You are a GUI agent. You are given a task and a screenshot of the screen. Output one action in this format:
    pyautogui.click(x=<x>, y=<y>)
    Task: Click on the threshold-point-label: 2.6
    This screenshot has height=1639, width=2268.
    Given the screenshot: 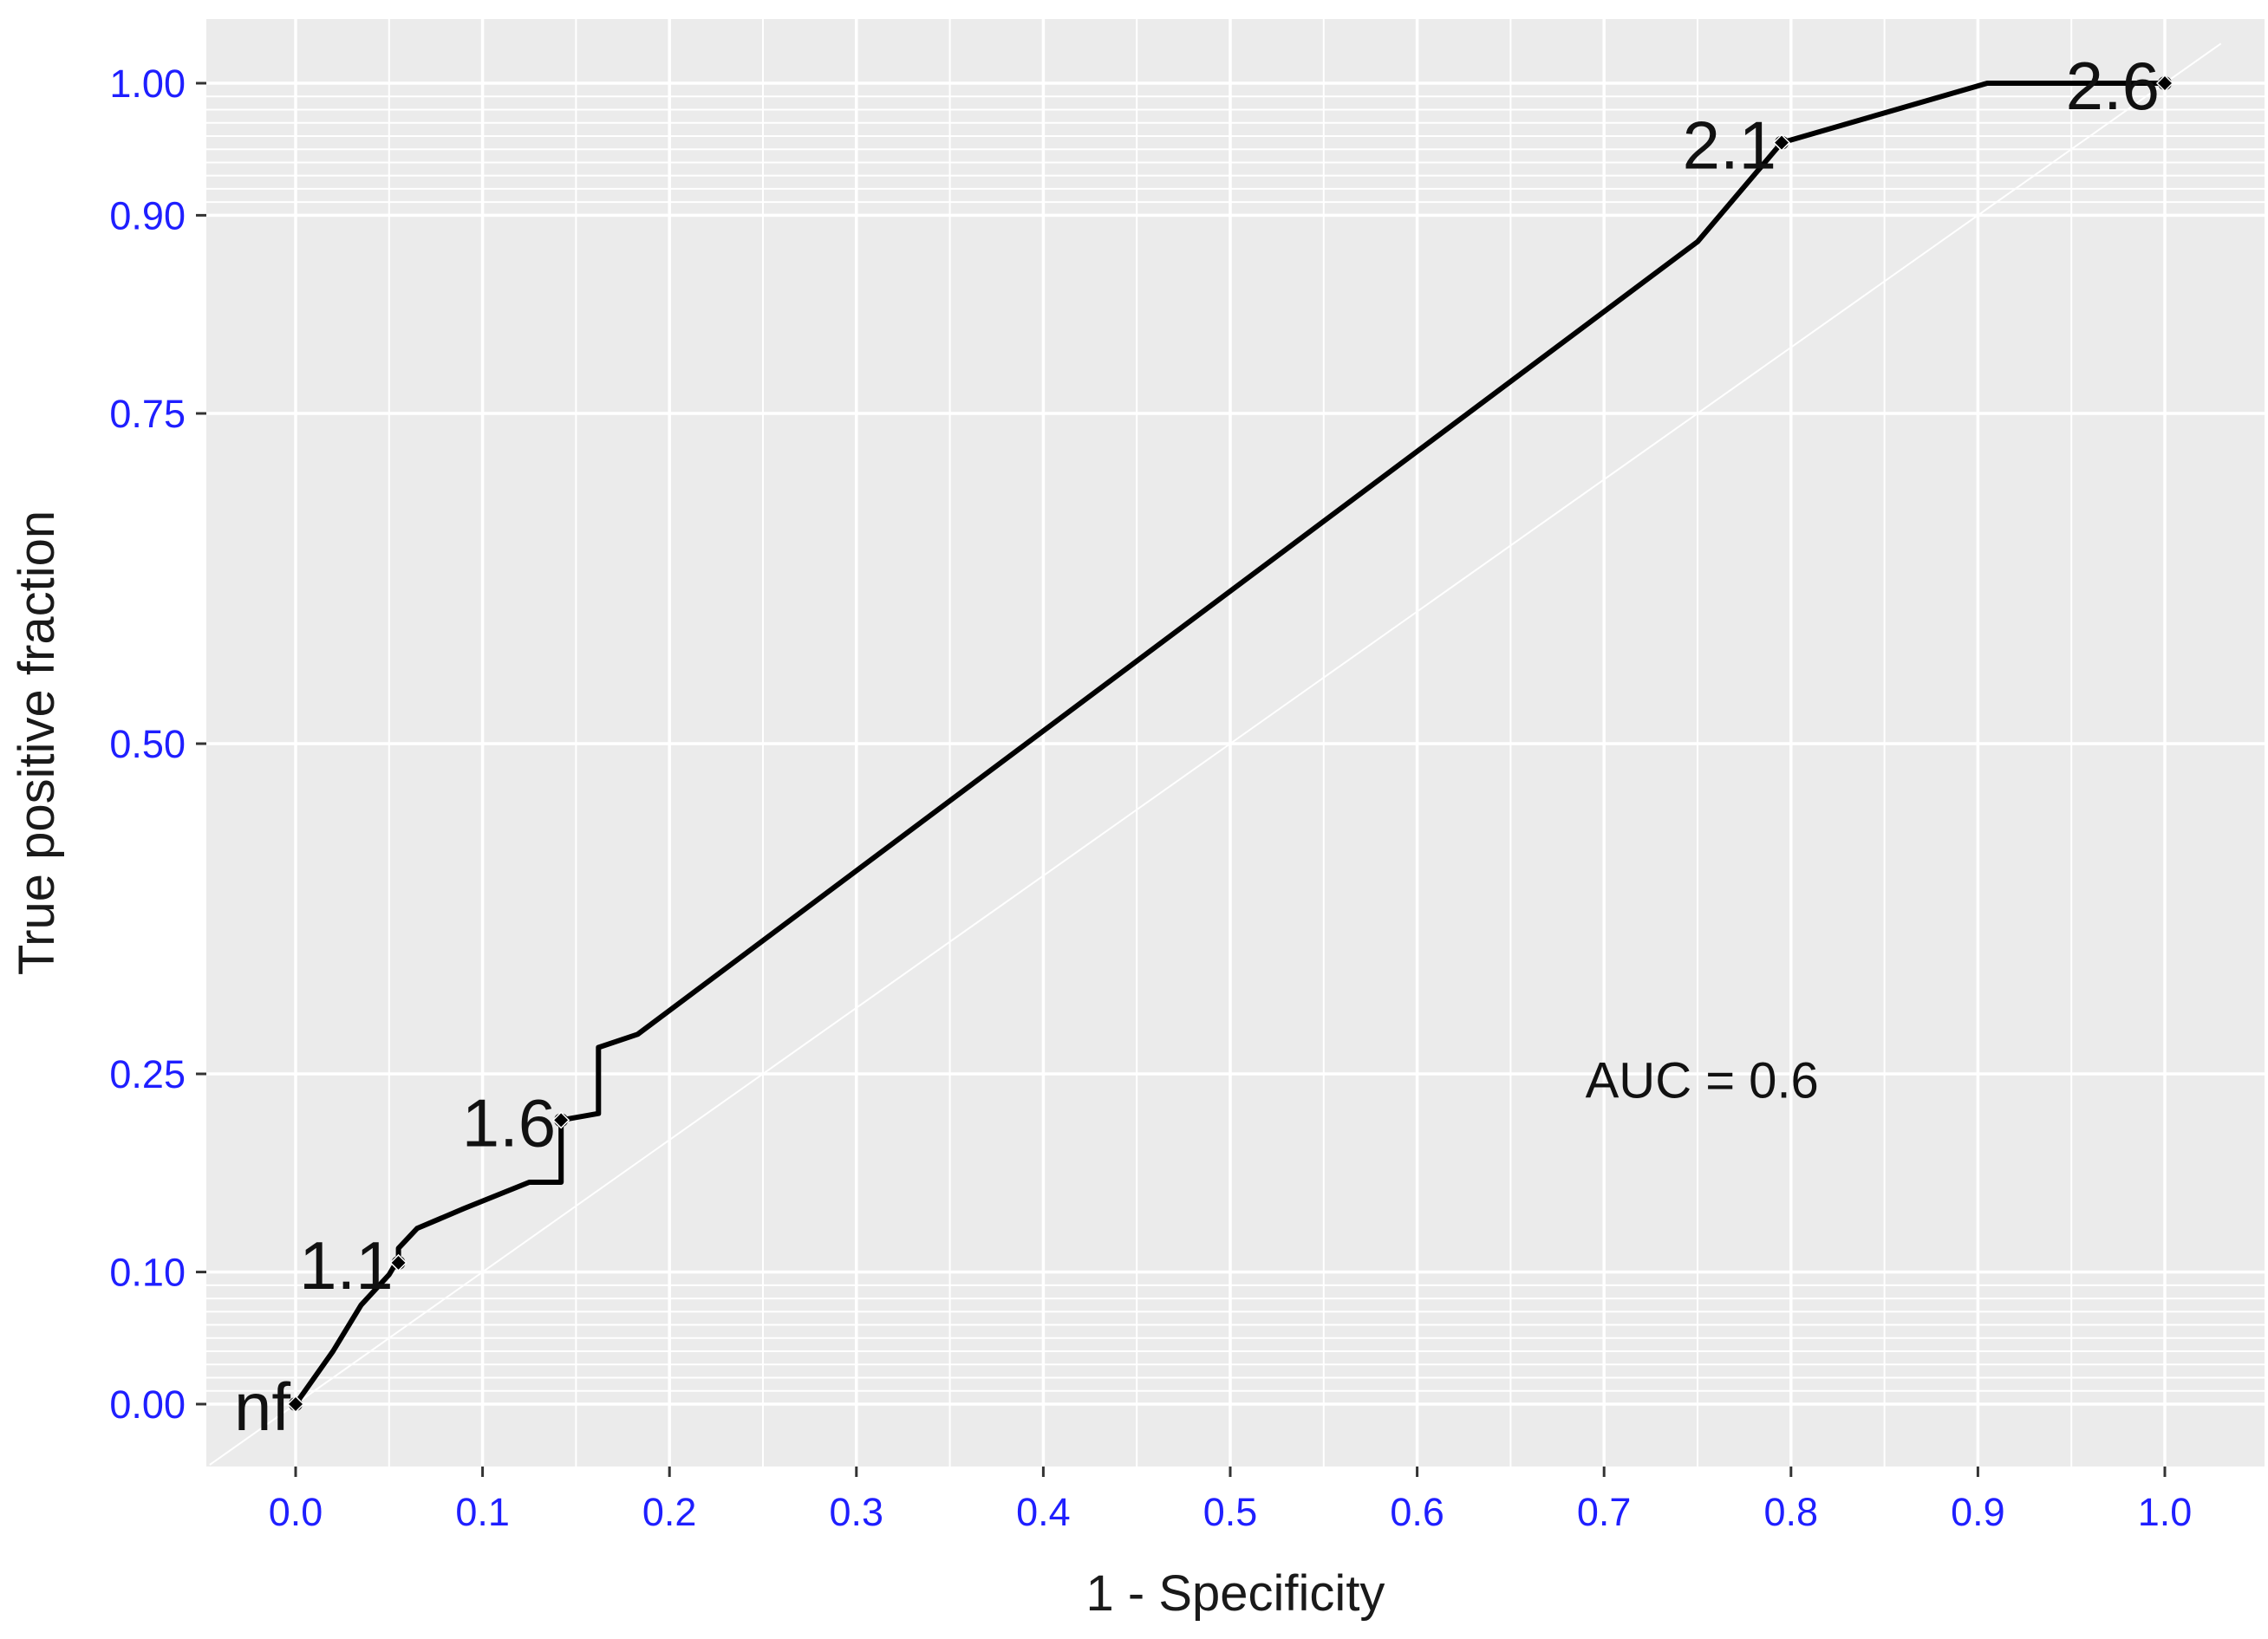 What is the action you would take?
    pyautogui.click(x=2113, y=86)
    